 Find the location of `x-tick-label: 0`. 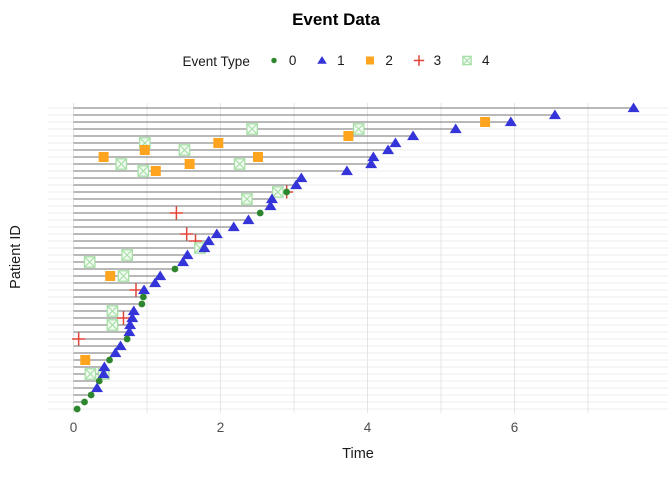

x-tick-label: 0 is located at coordinates (74, 427).